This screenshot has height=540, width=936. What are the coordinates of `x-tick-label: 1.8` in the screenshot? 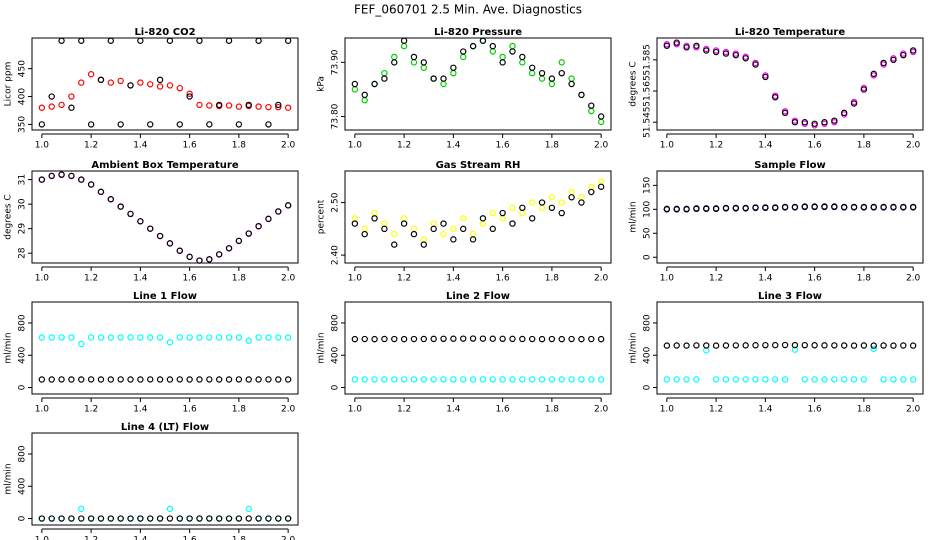 It's located at (552, 146).